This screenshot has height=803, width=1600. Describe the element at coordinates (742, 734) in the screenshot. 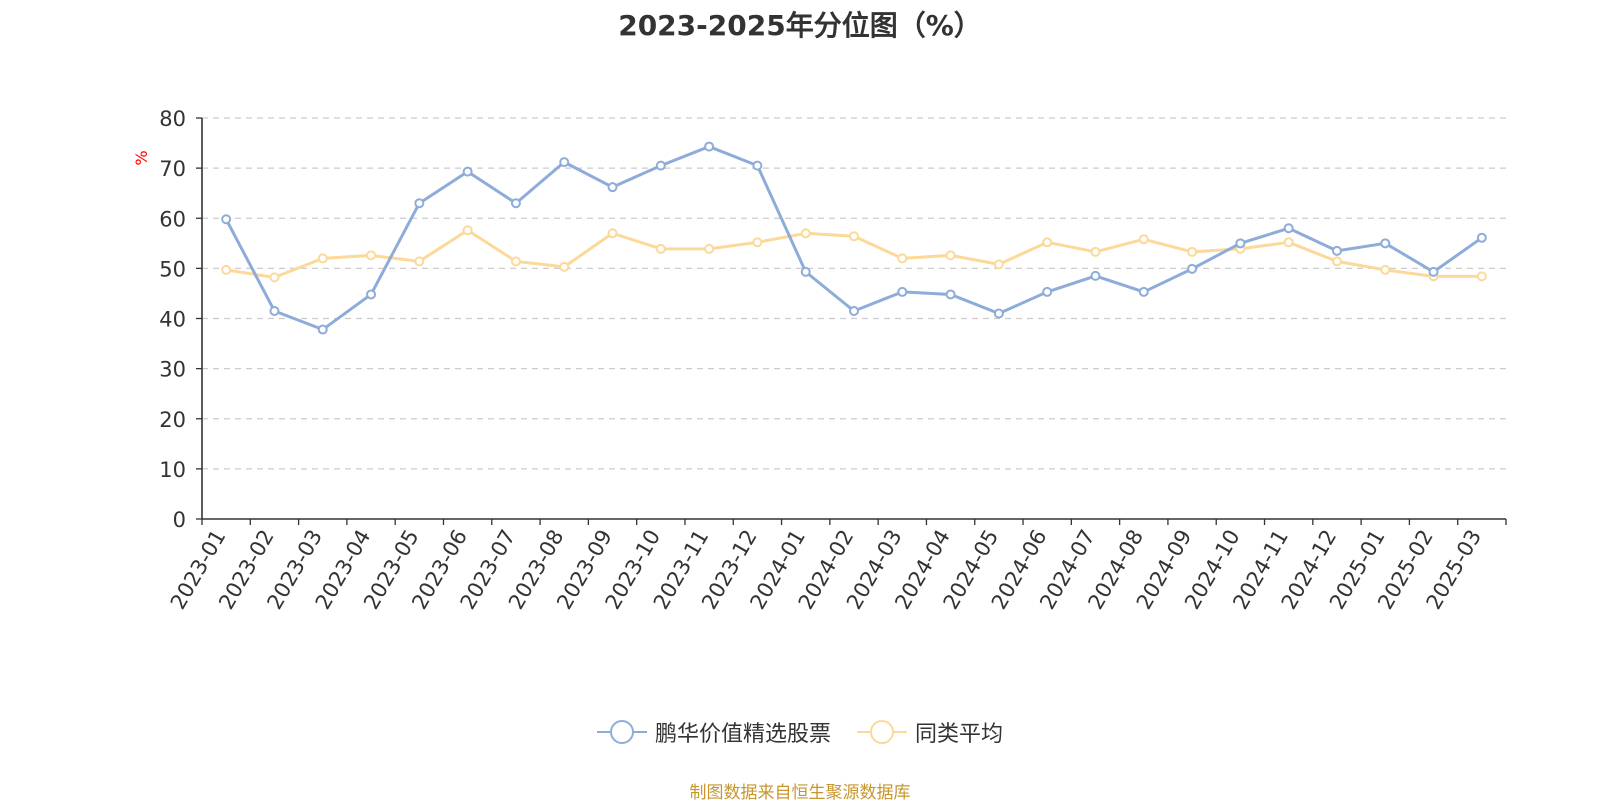

I see `legend-label-series-1: 鹏华价值精选股票` at that location.